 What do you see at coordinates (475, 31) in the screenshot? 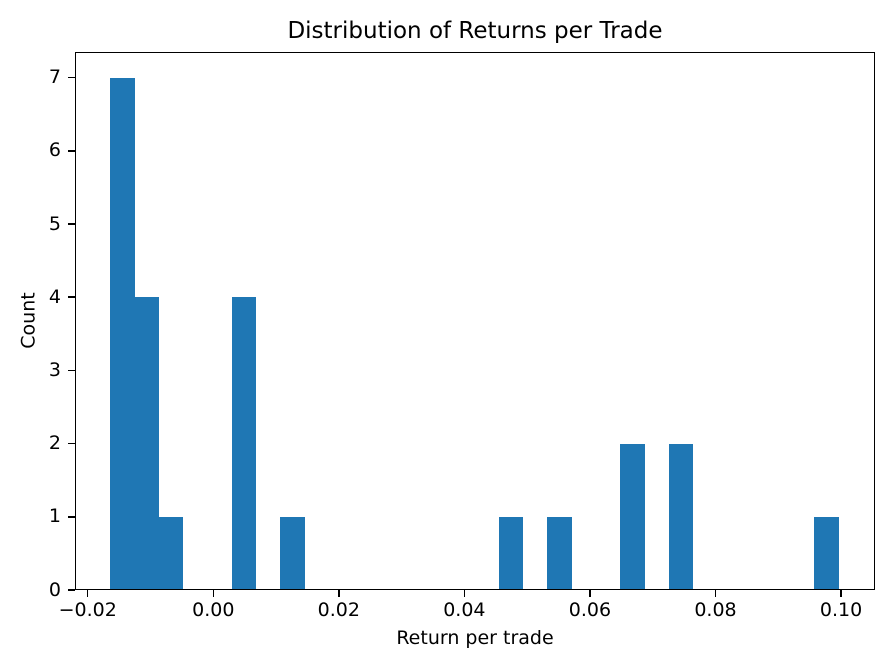
I see `chart-title: Distribution of Returns per Trade` at bounding box center [475, 31].